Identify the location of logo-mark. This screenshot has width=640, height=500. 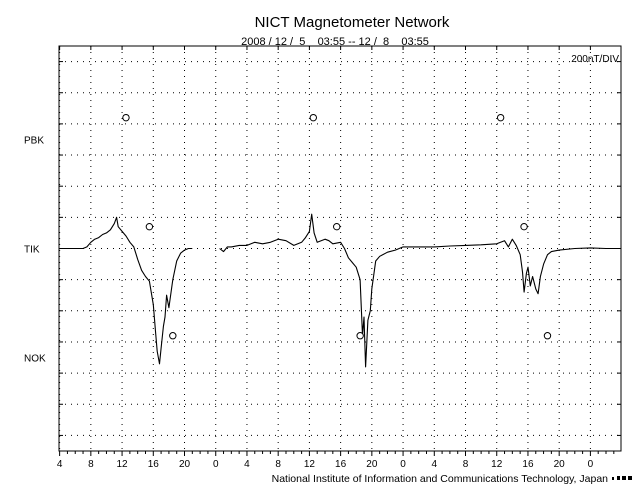
(622, 478).